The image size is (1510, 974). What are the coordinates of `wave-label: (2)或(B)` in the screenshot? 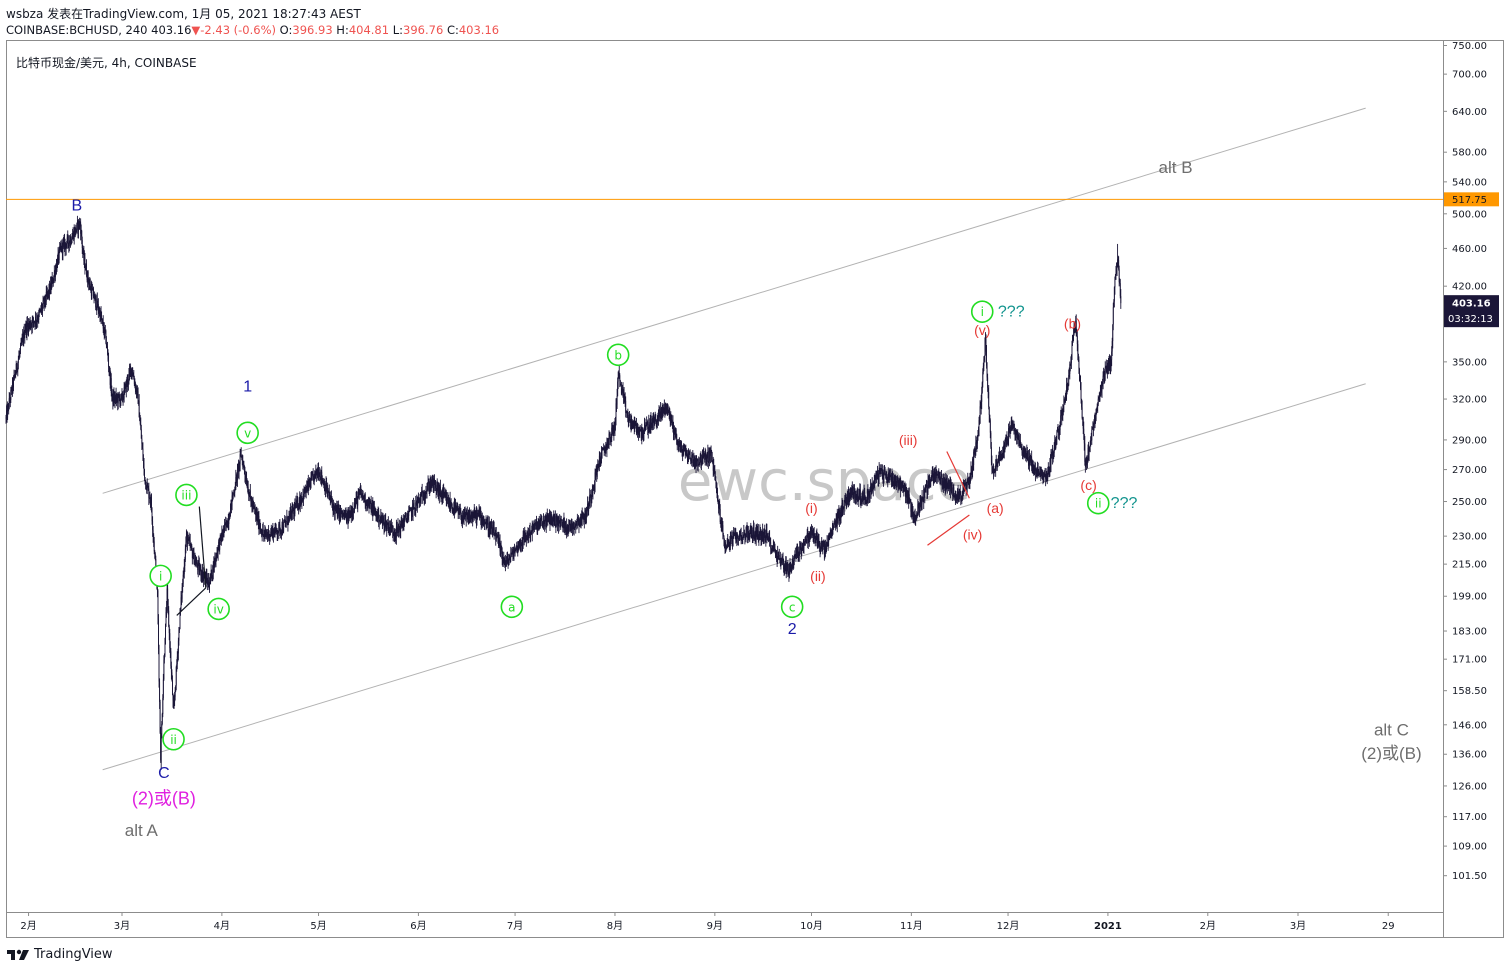 It's located at (164, 798).